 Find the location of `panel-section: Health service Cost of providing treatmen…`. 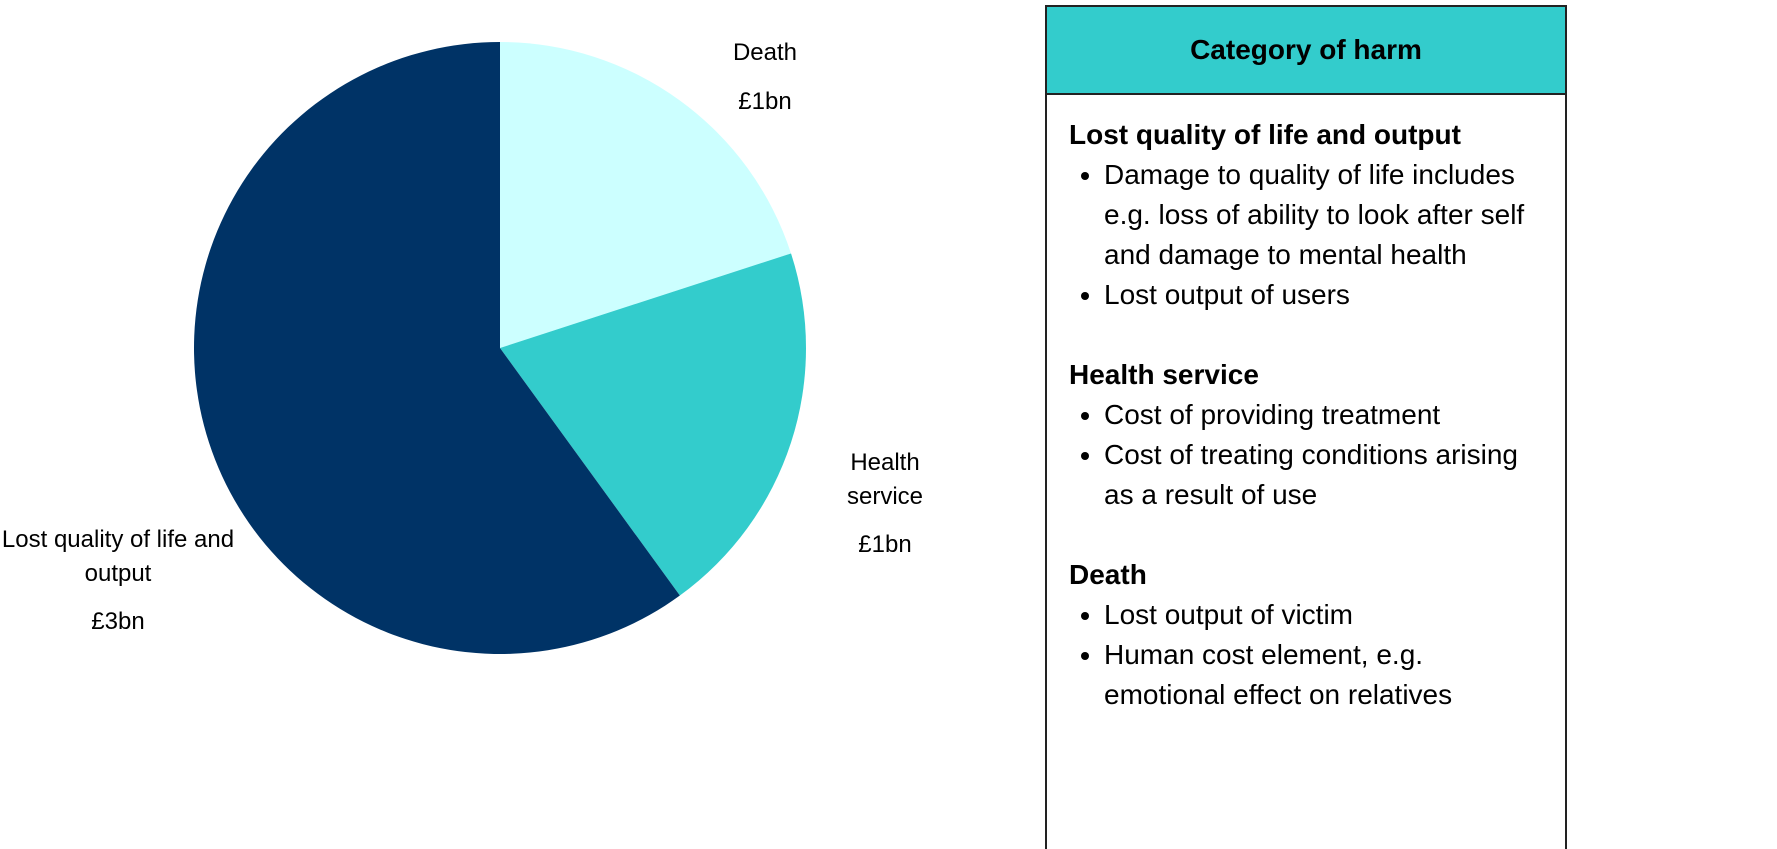

panel-section: Health service Cost of providing treatmen… is located at coordinates (1310, 435).